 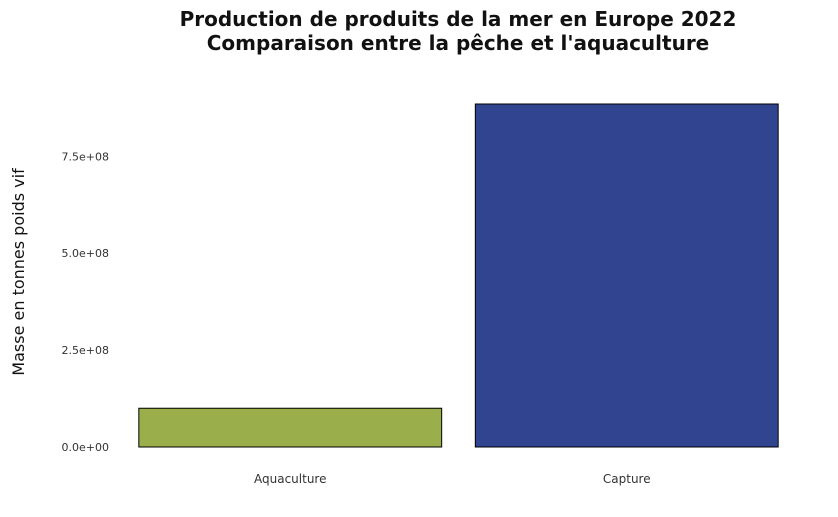 What do you see at coordinates (290, 427) in the screenshot?
I see `bar-aquaculture` at bounding box center [290, 427].